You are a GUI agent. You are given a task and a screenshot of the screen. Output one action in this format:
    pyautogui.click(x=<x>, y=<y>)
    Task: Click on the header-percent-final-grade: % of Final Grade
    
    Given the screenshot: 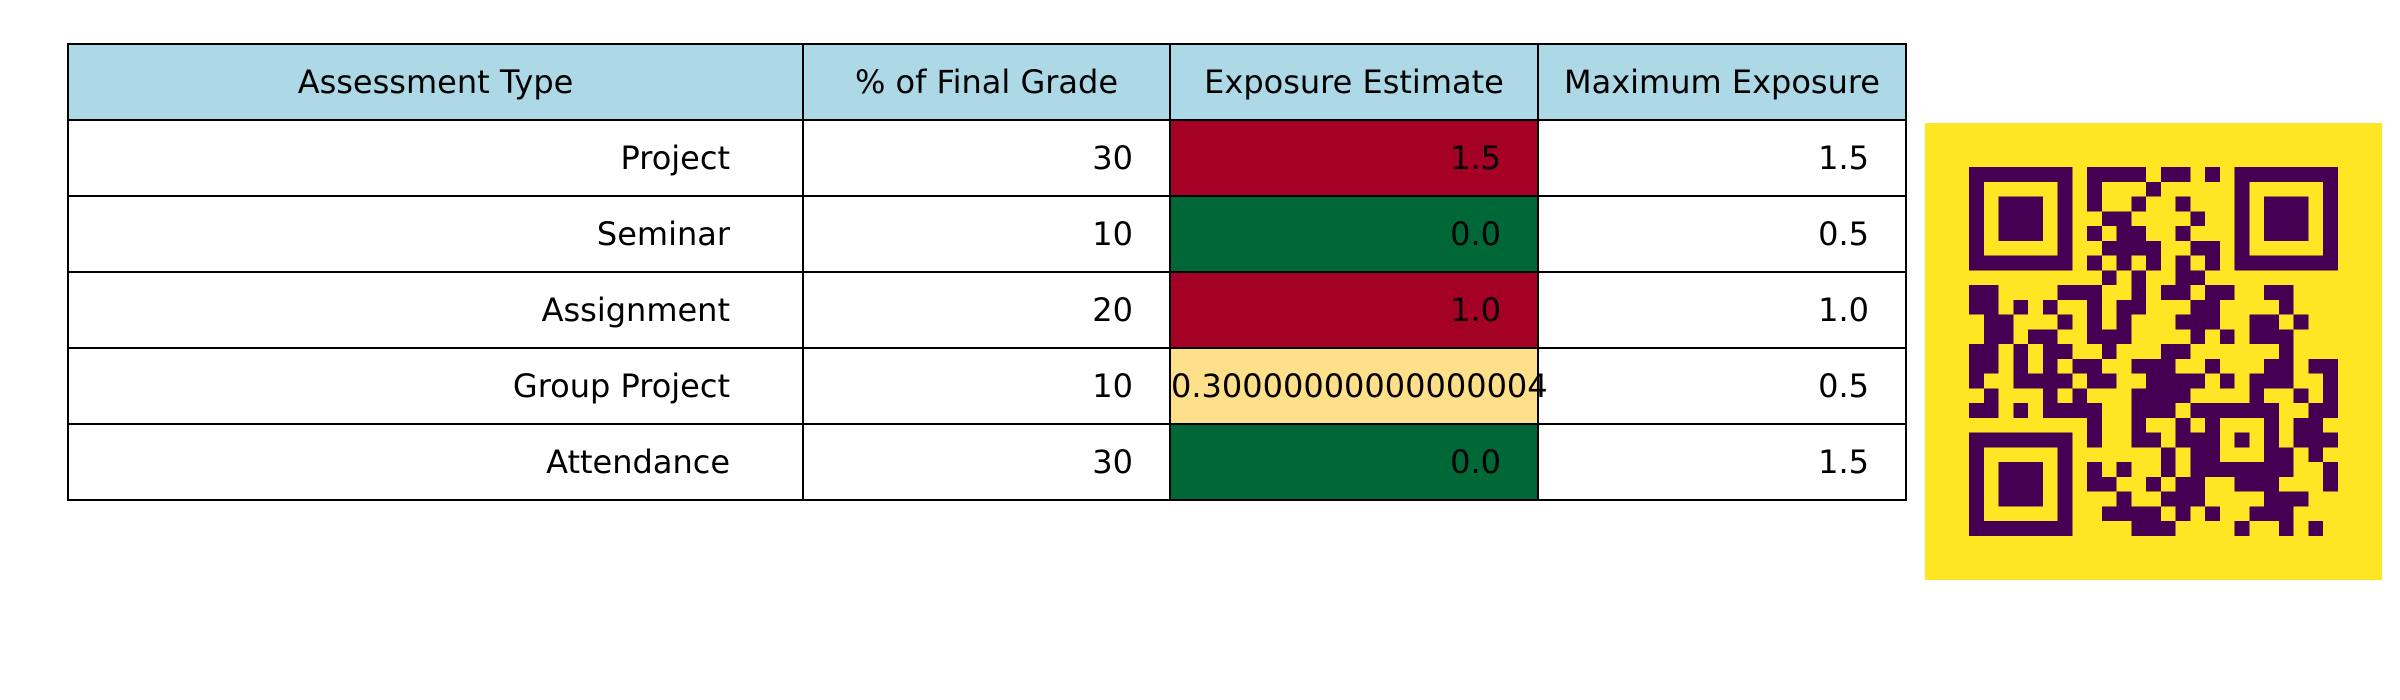 What is the action you would take?
    pyautogui.click(x=986, y=82)
    